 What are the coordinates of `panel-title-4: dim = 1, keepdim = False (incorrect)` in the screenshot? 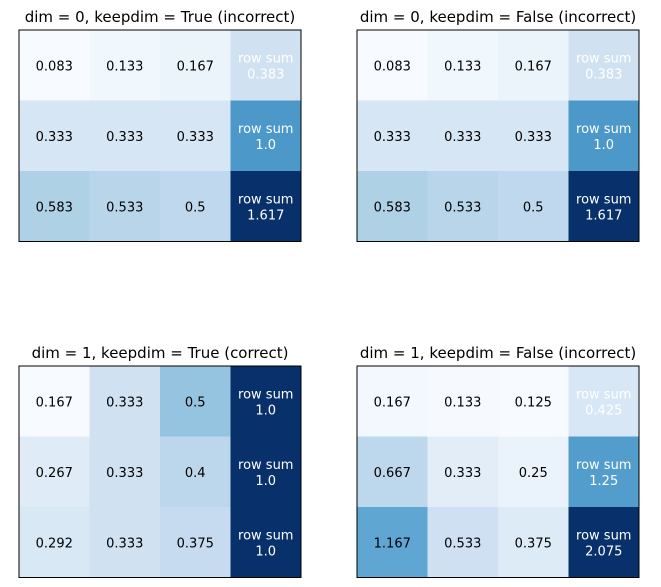 It's located at (498, 353).